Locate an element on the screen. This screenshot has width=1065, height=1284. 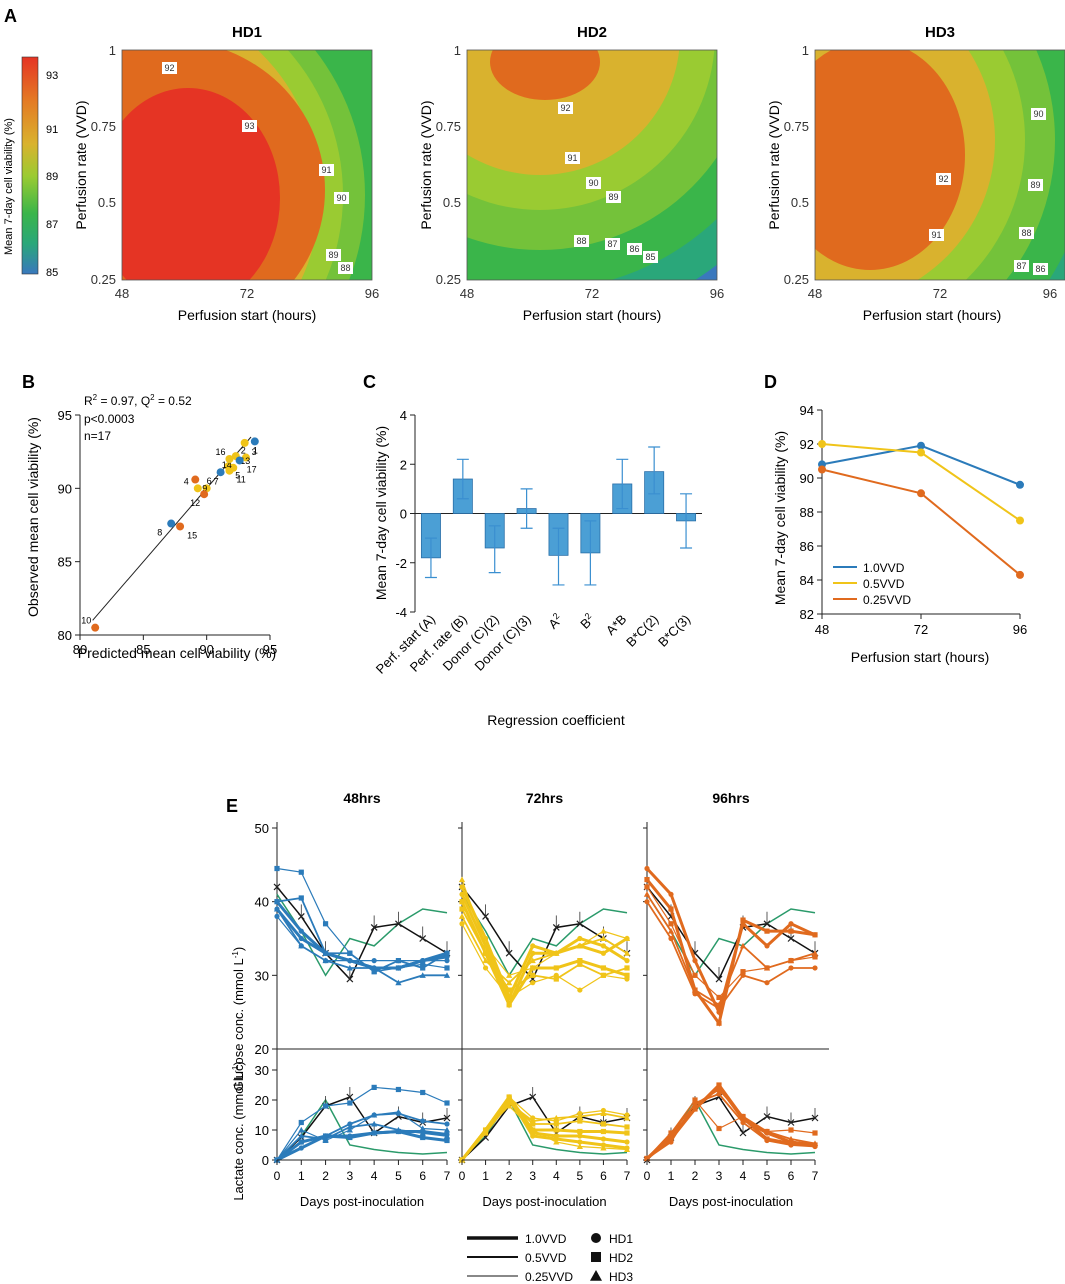
category-label: A2 is located at coordinates (555, 621).